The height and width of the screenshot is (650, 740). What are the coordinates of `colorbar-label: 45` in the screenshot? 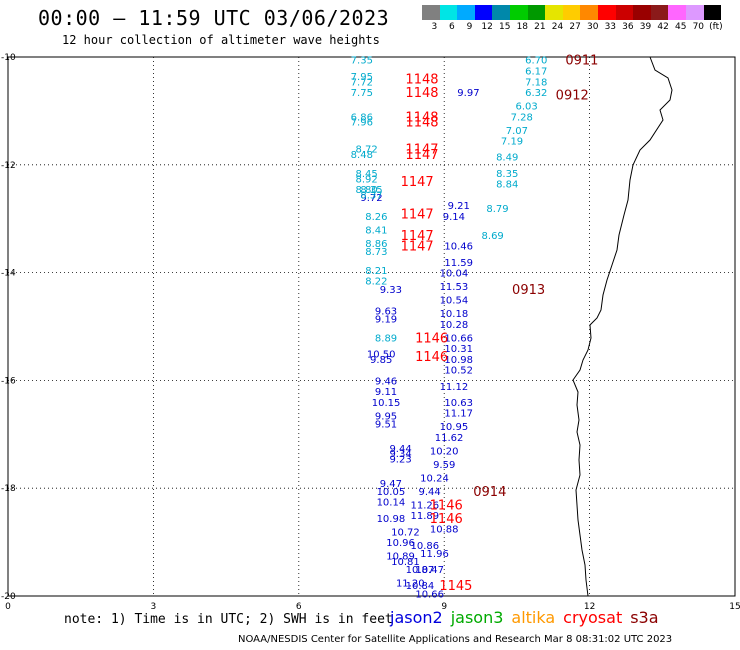 It's located at (680, 27).